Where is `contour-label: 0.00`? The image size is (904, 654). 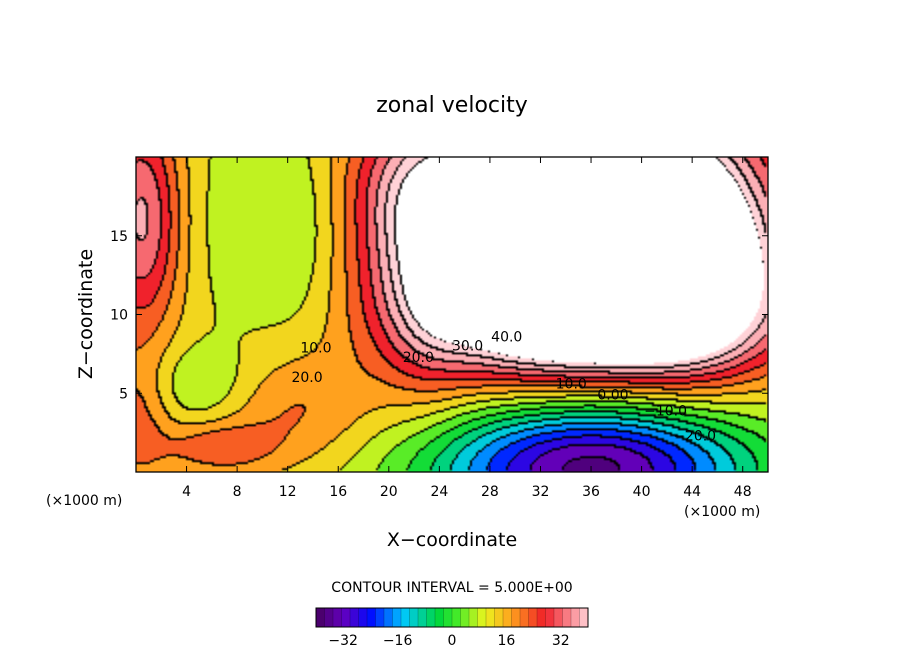
contour-label: 0.00 is located at coordinates (612, 396).